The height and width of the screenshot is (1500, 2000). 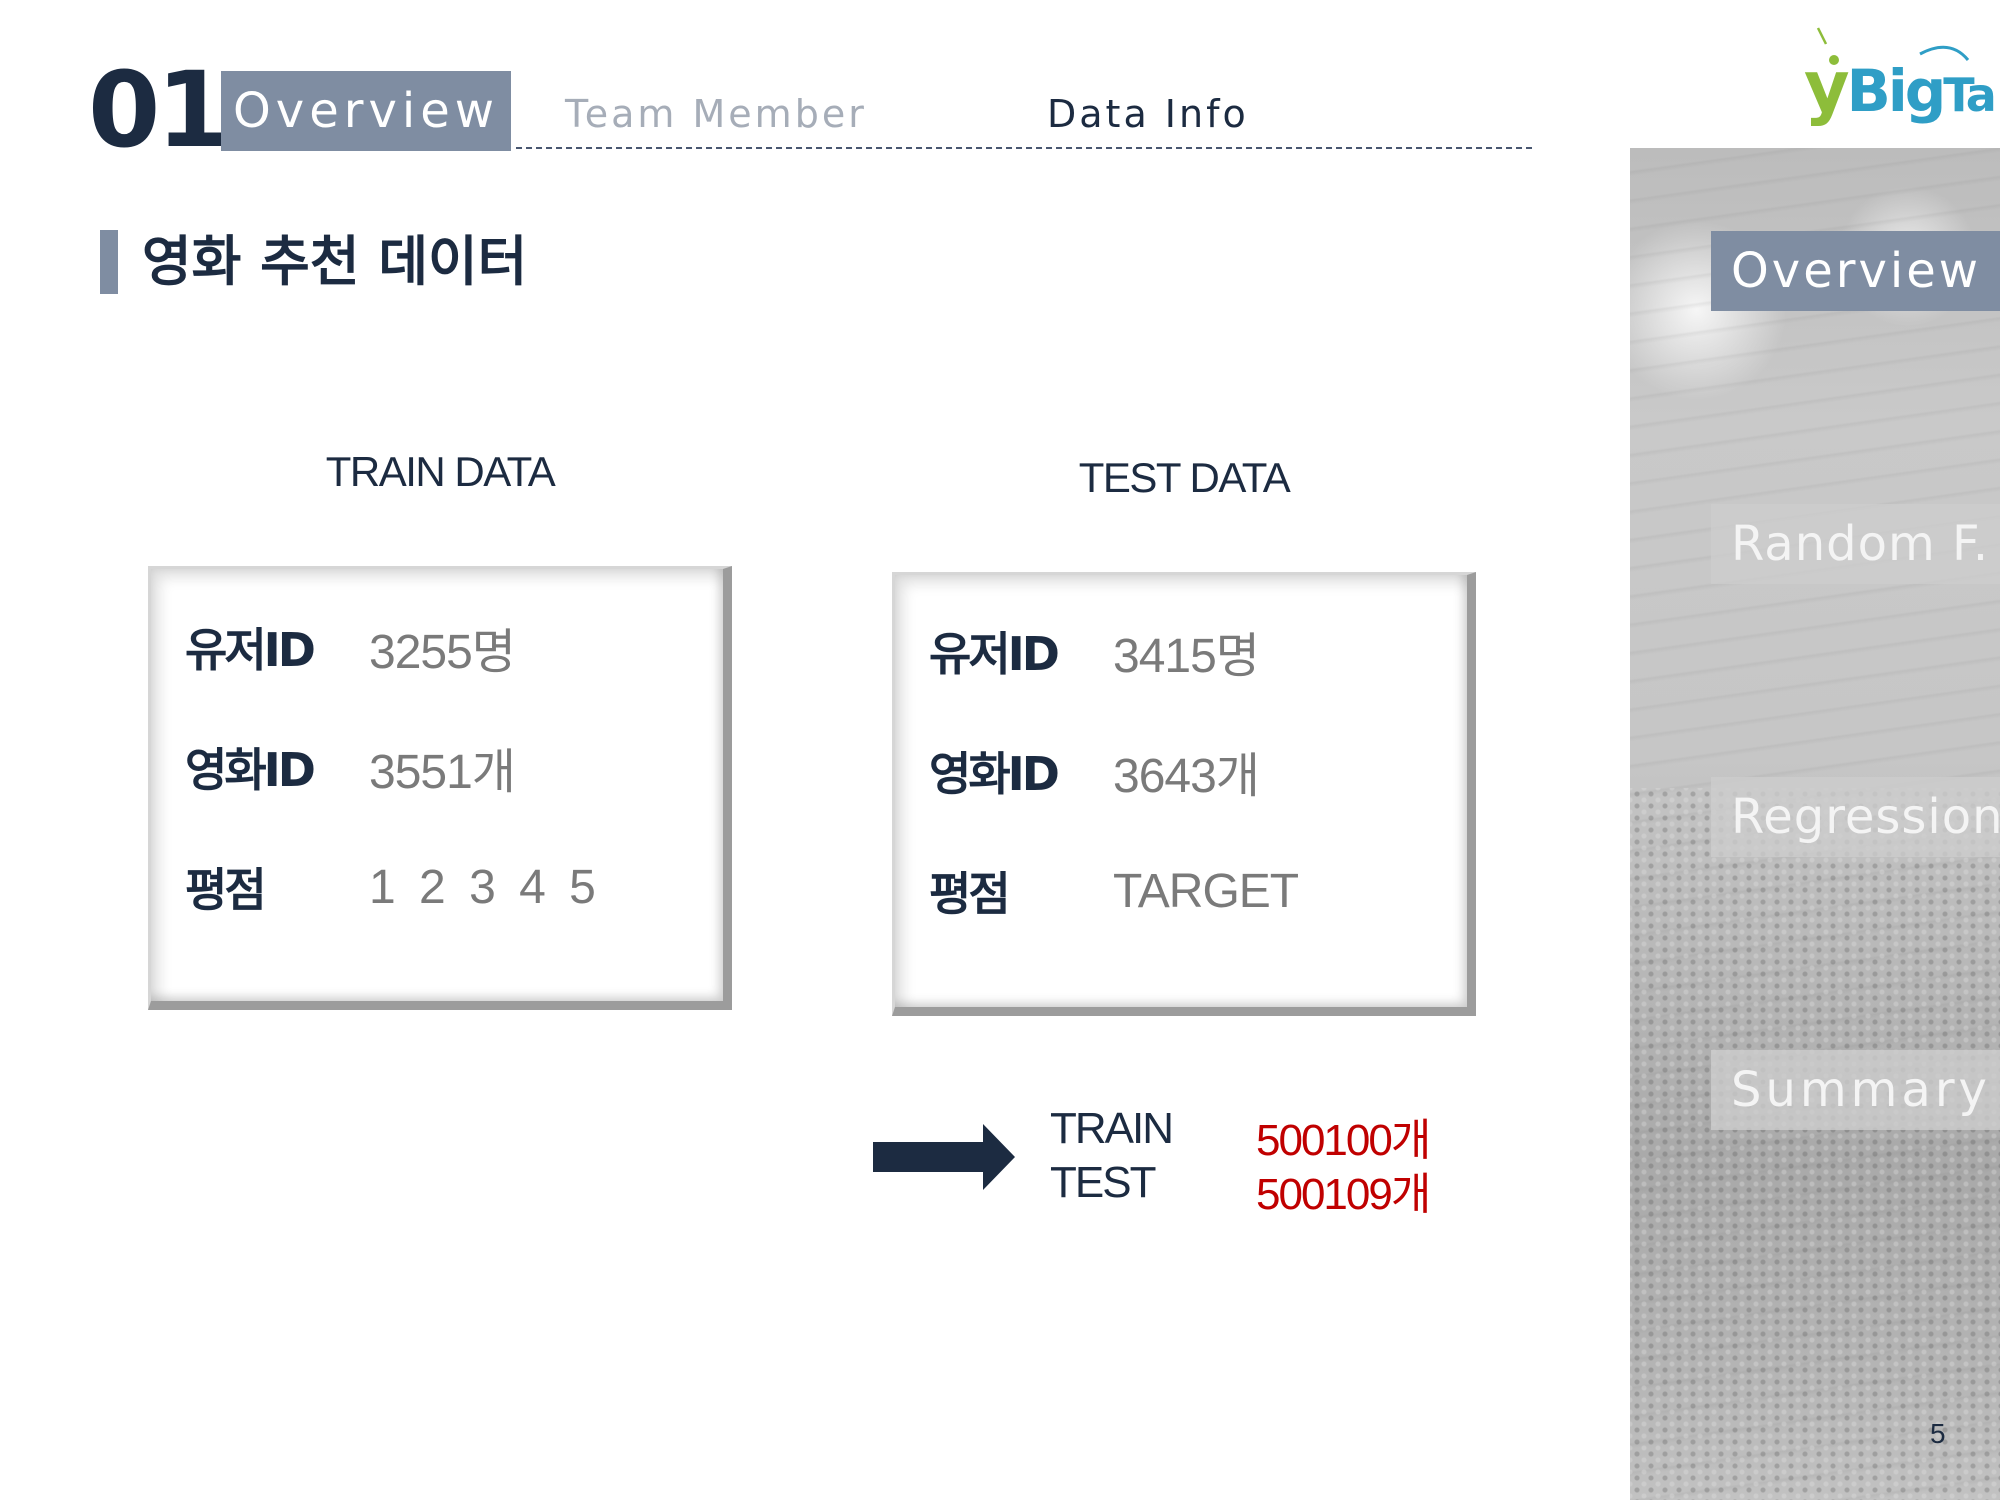 What do you see at coordinates (440, 471) in the screenshot?
I see `train-data-heading: TRAIN DATA` at bounding box center [440, 471].